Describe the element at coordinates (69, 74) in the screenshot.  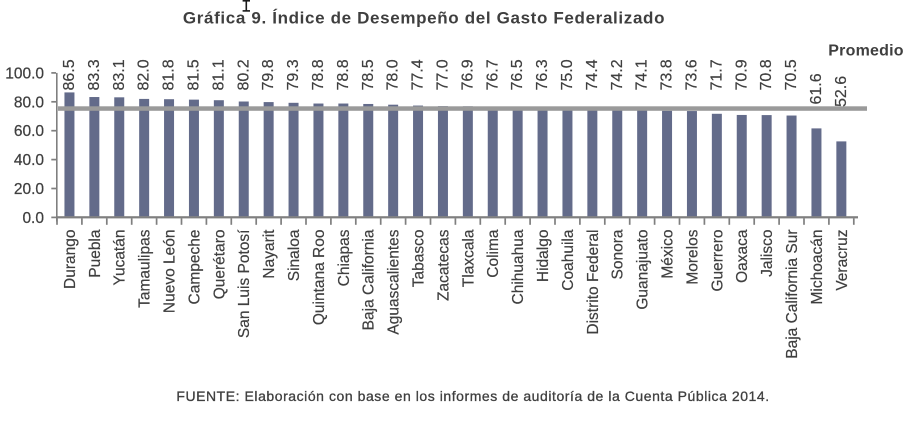
I see `svg-text: 86.5` at that location.